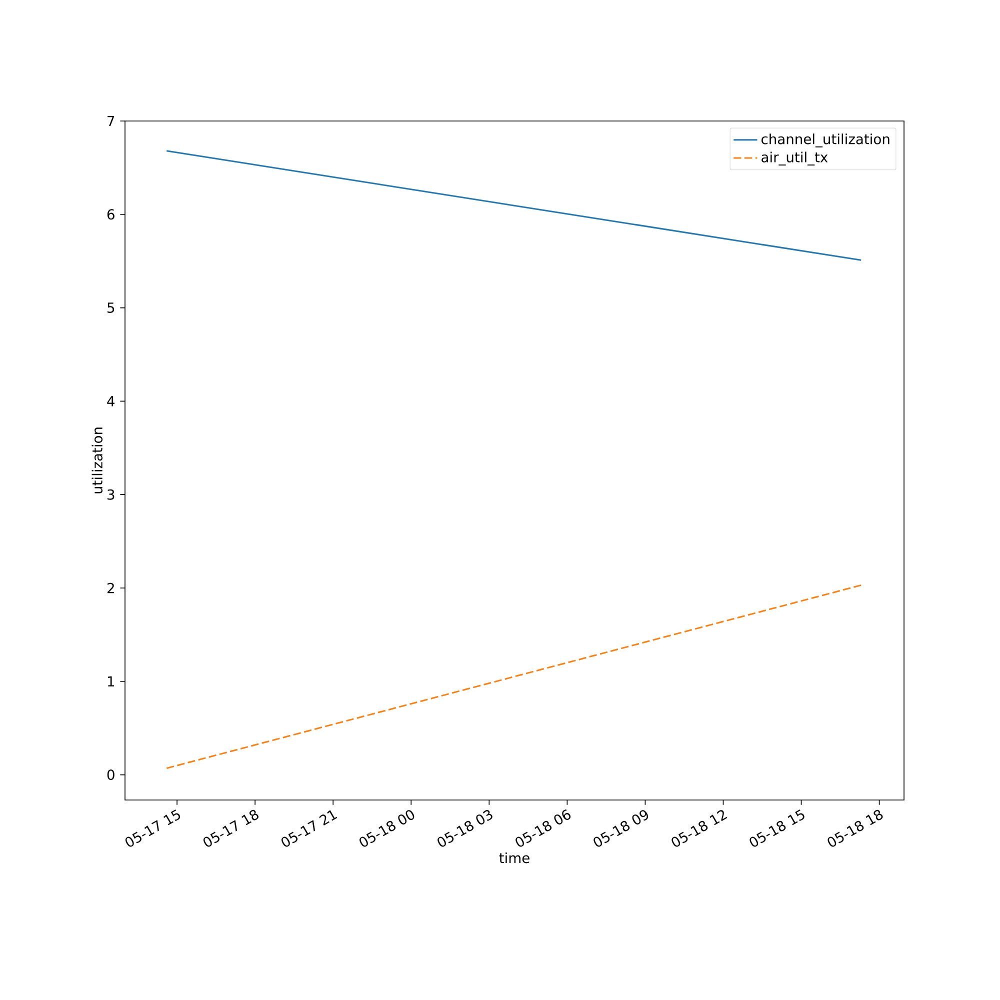  I want to click on x-axis-title: time, so click(514, 858).